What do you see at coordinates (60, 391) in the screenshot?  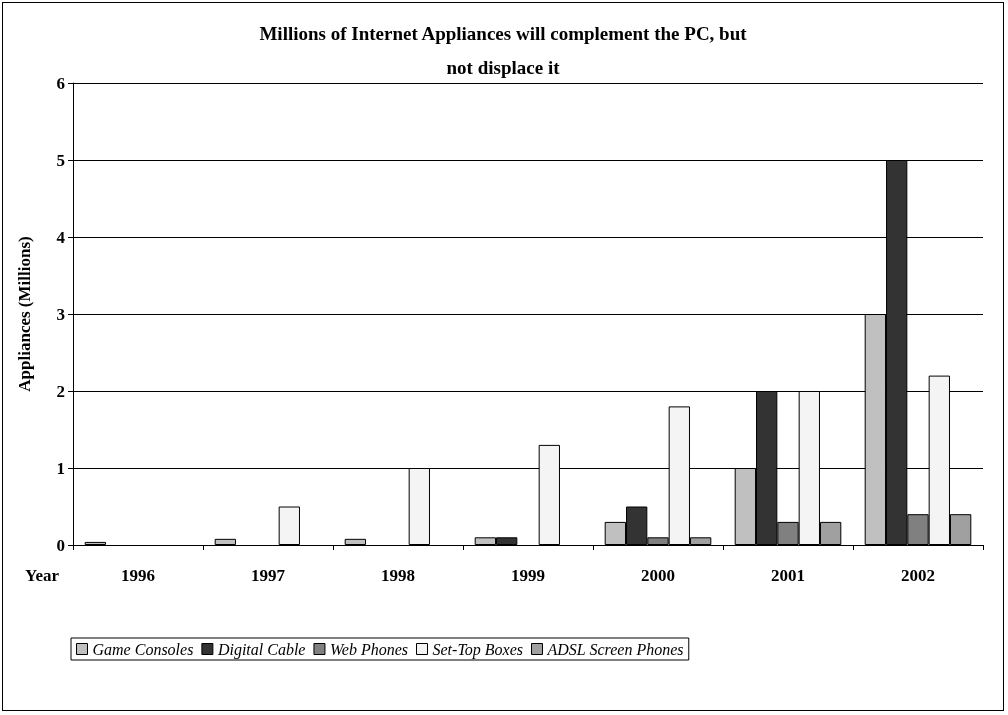 I see `y-tick-label: 2` at bounding box center [60, 391].